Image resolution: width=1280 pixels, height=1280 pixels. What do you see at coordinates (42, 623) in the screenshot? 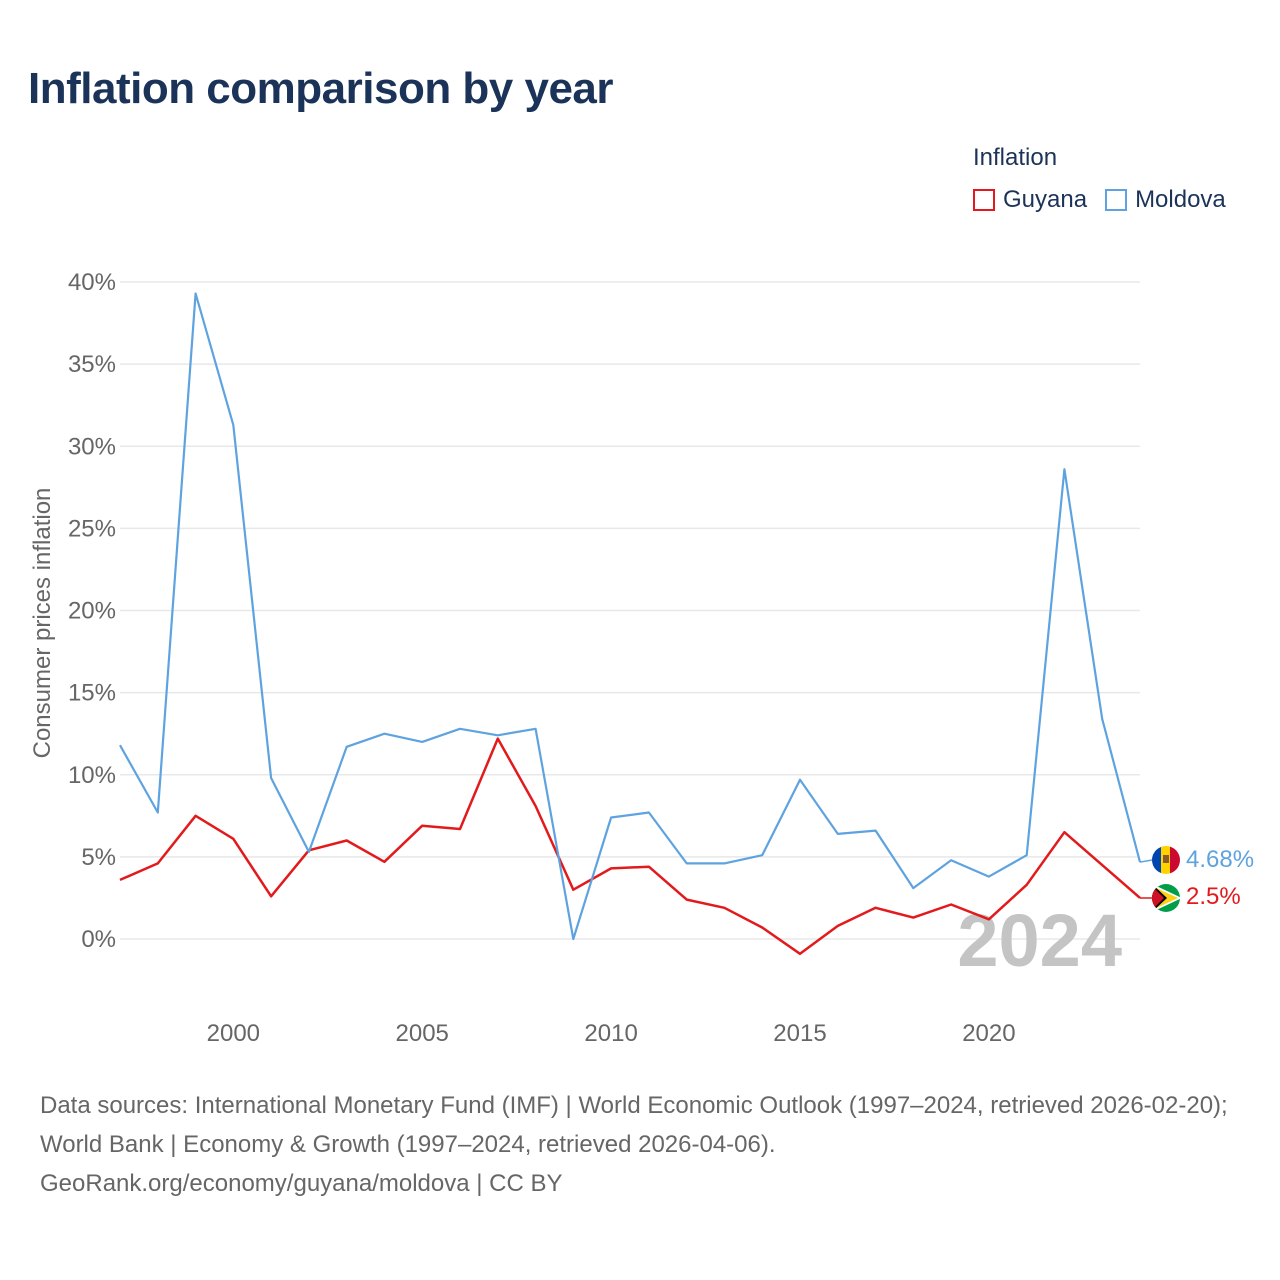
I see `y-axis-label: Consumer prices inflation` at bounding box center [42, 623].